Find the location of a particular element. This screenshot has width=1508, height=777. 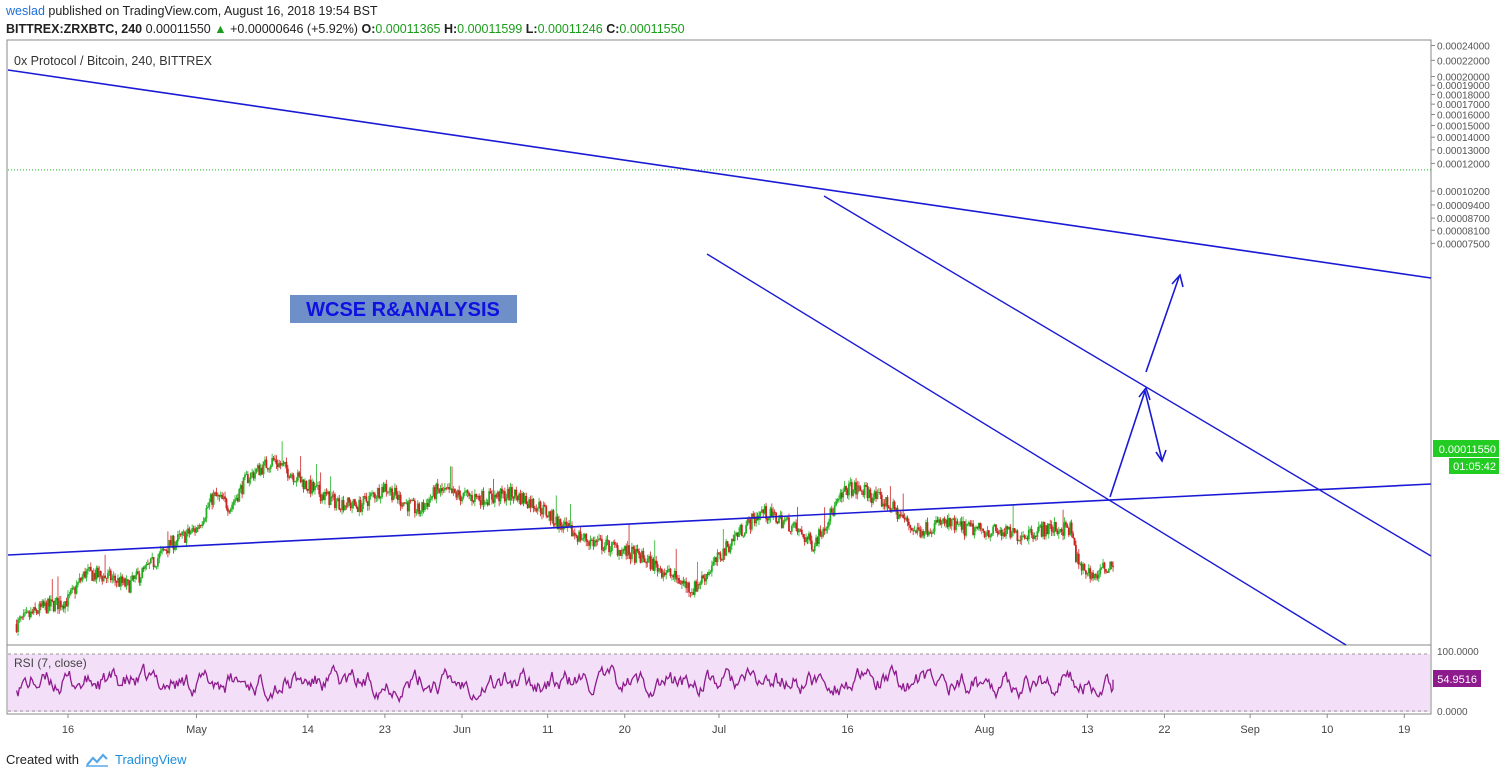

chart-title: 0x Protocol / Bitcoin, 240, BITTREX is located at coordinates (113, 61).